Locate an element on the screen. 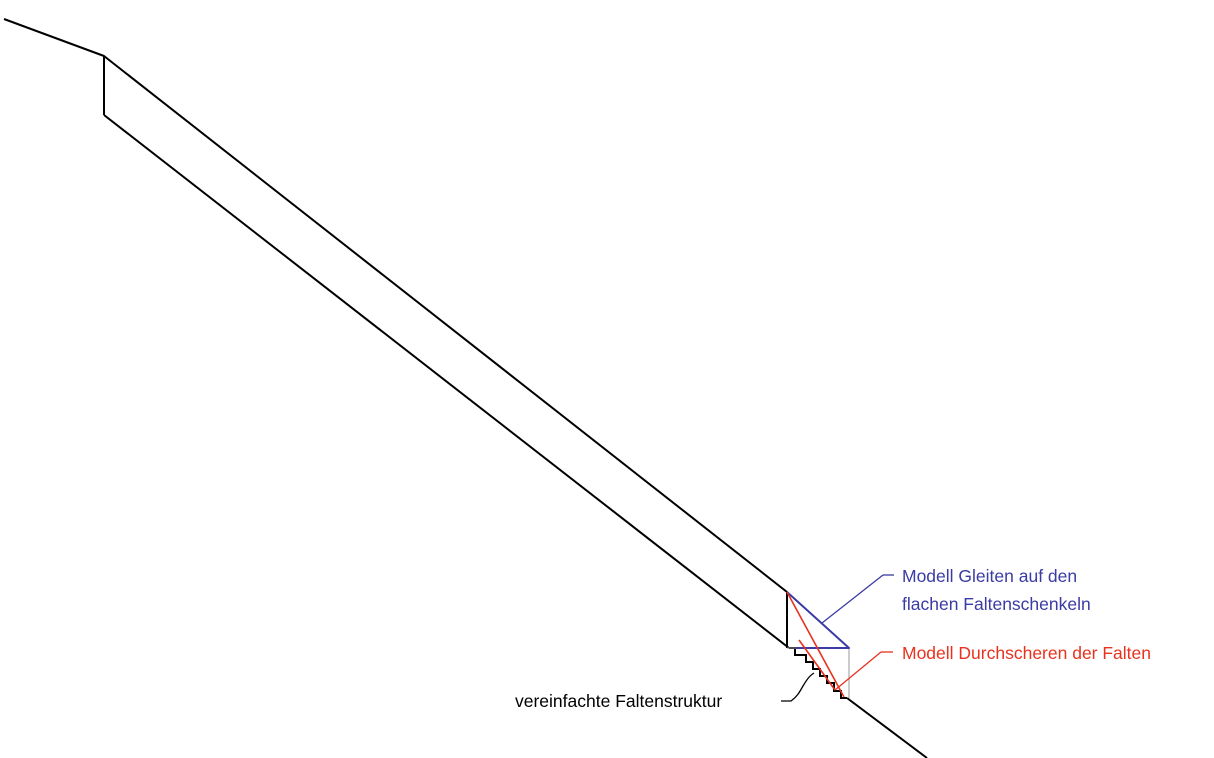 Image resolution: width=1214 pixels, height=758 pixels. fold-structure-leader is located at coordinates (798, 687).